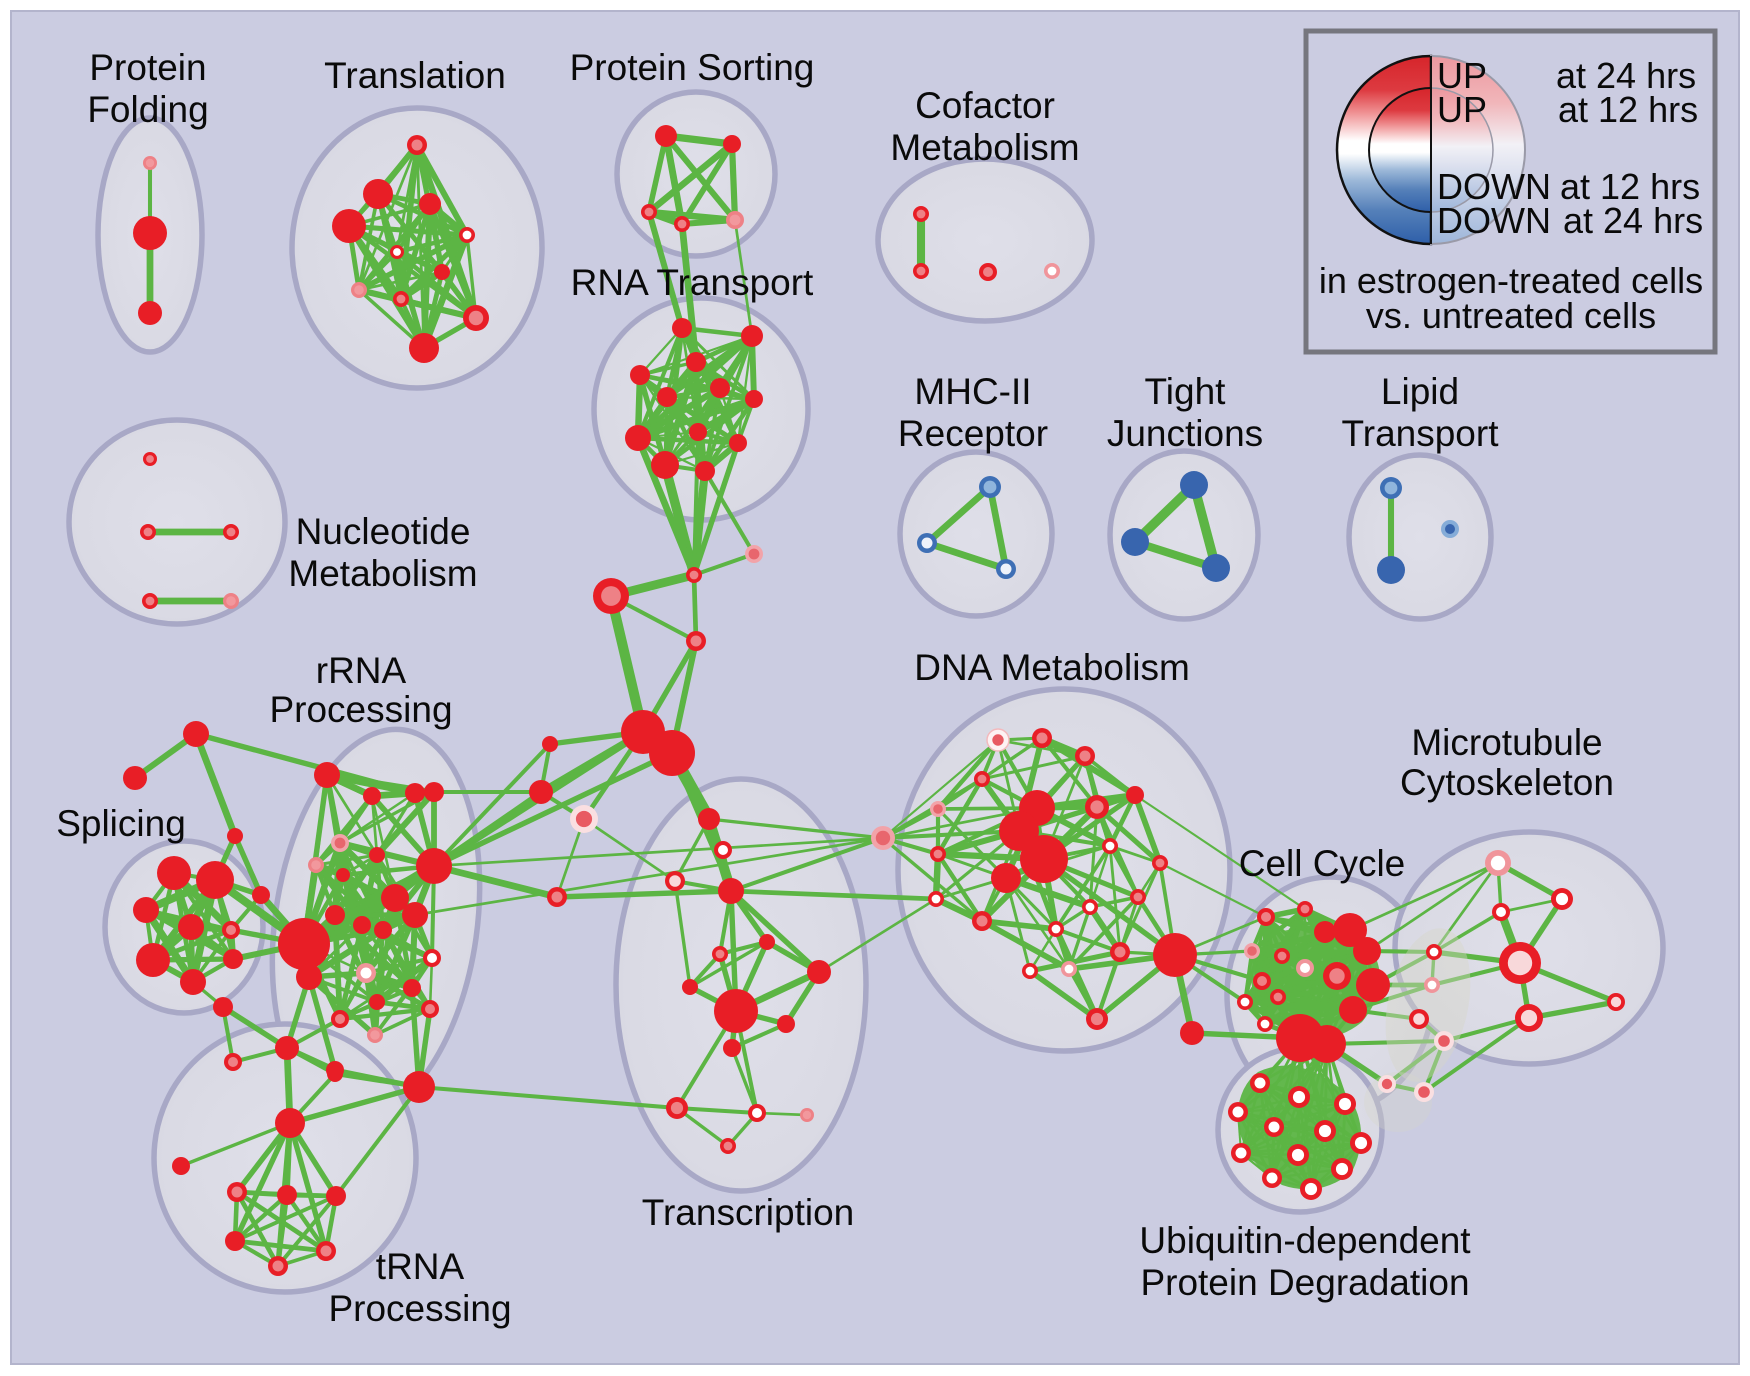  Describe the element at coordinates (147, 109) in the screenshot. I see `svg-text: Folding` at that location.